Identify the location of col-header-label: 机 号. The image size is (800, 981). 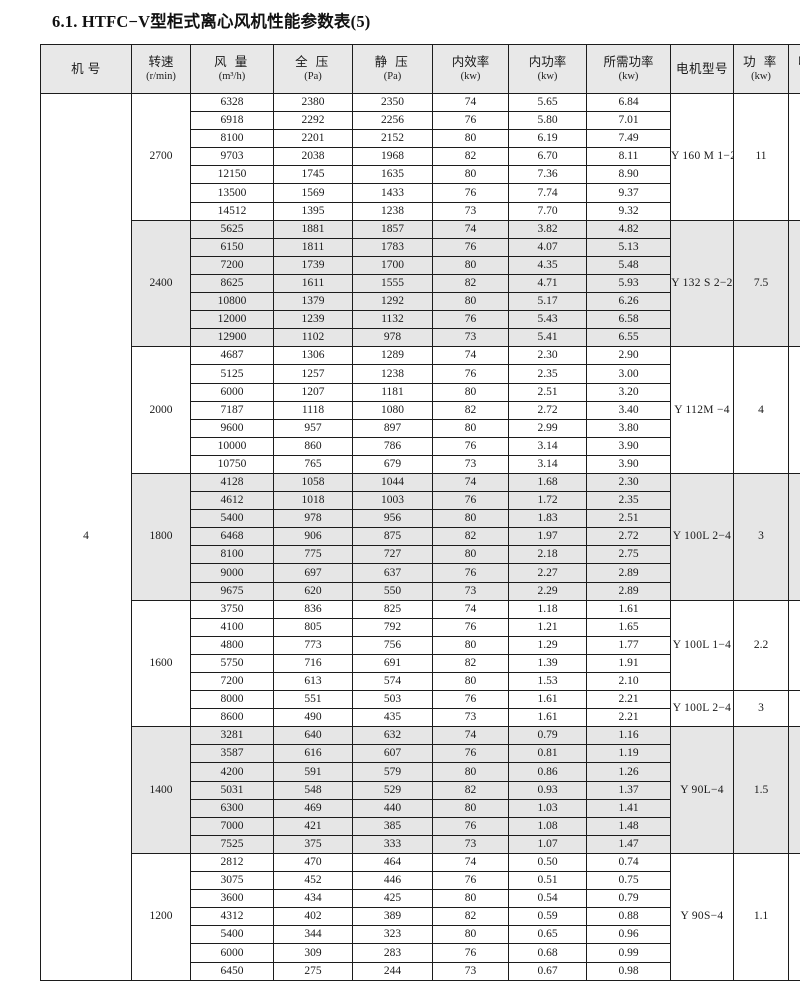
(86, 69).